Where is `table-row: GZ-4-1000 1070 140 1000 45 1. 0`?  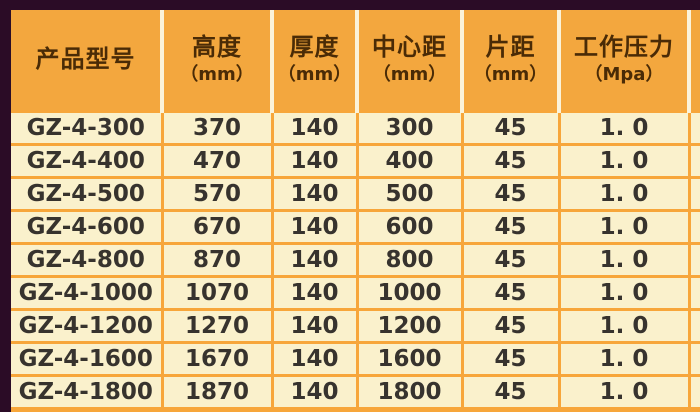 table-row: GZ-4-1000 1070 140 1000 45 1. 0 is located at coordinates (355, 292).